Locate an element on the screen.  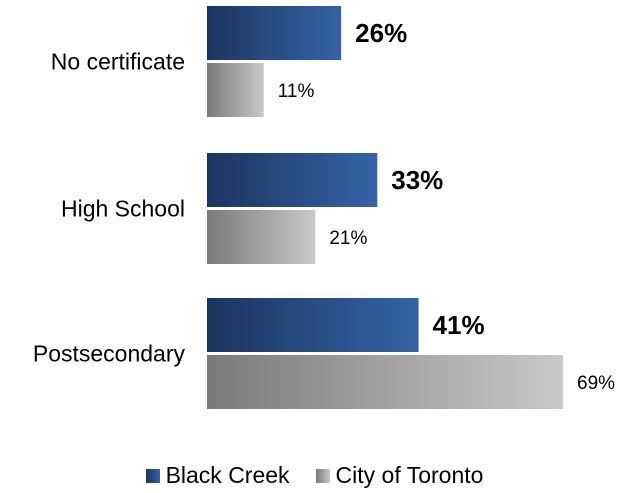
data-label-black-creek-postsecondary: 41% is located at coordinates (459, 325).